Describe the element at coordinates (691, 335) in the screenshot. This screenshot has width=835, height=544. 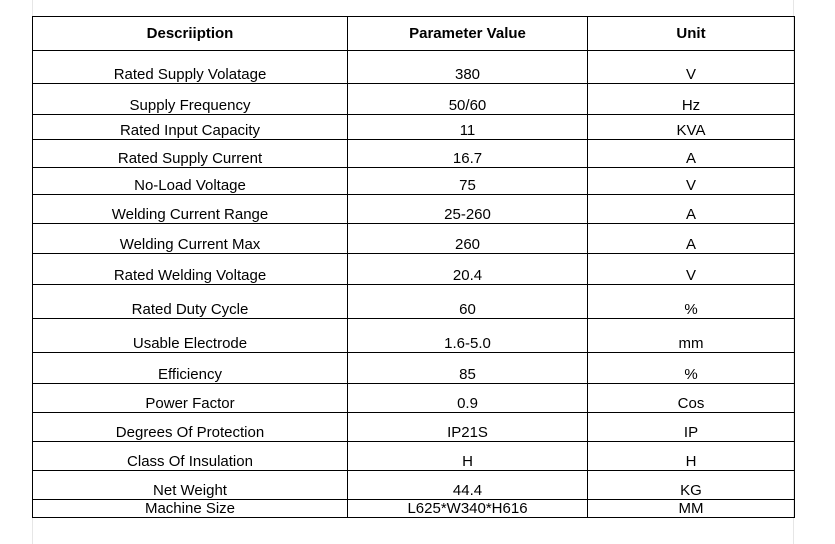
I see `cell-unit: mm` at that location.